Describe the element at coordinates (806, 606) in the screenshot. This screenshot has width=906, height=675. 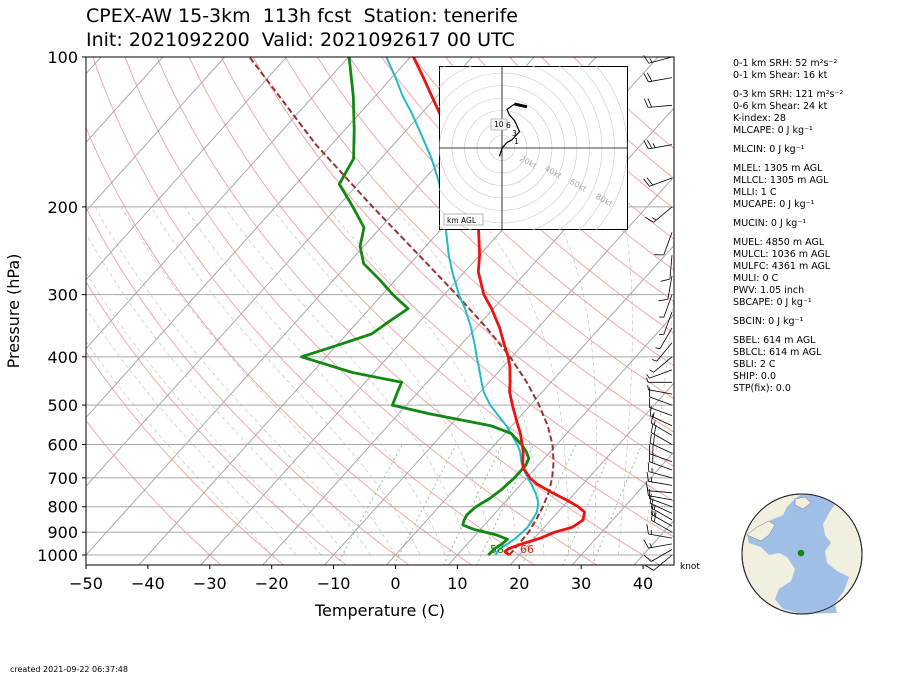
I see `ocean-south` at that location.